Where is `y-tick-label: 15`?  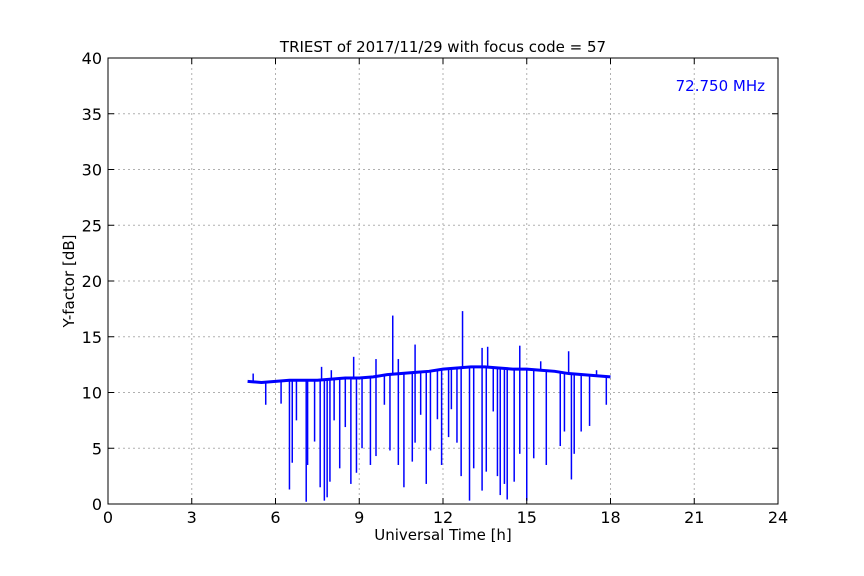 y-tick-label: 15 is located at coordinates (92, 337).